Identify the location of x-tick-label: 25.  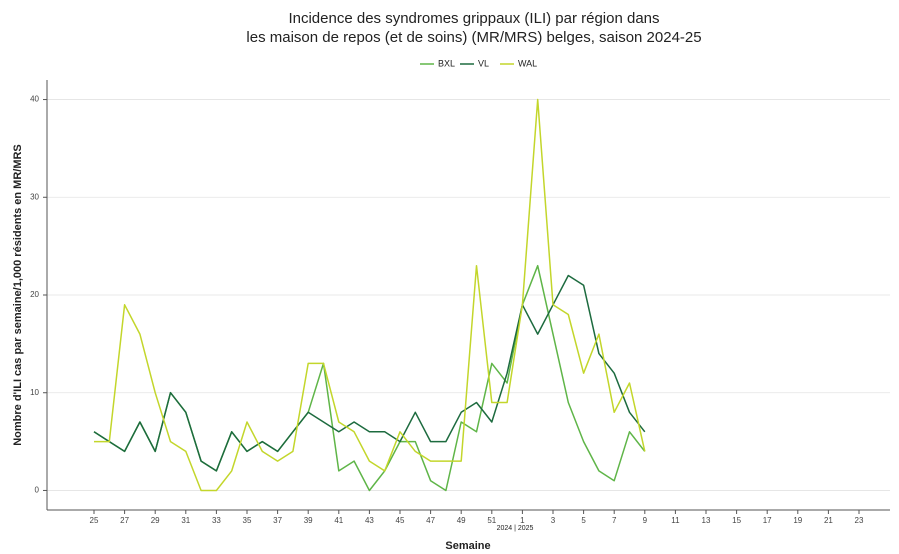
(94, 520).